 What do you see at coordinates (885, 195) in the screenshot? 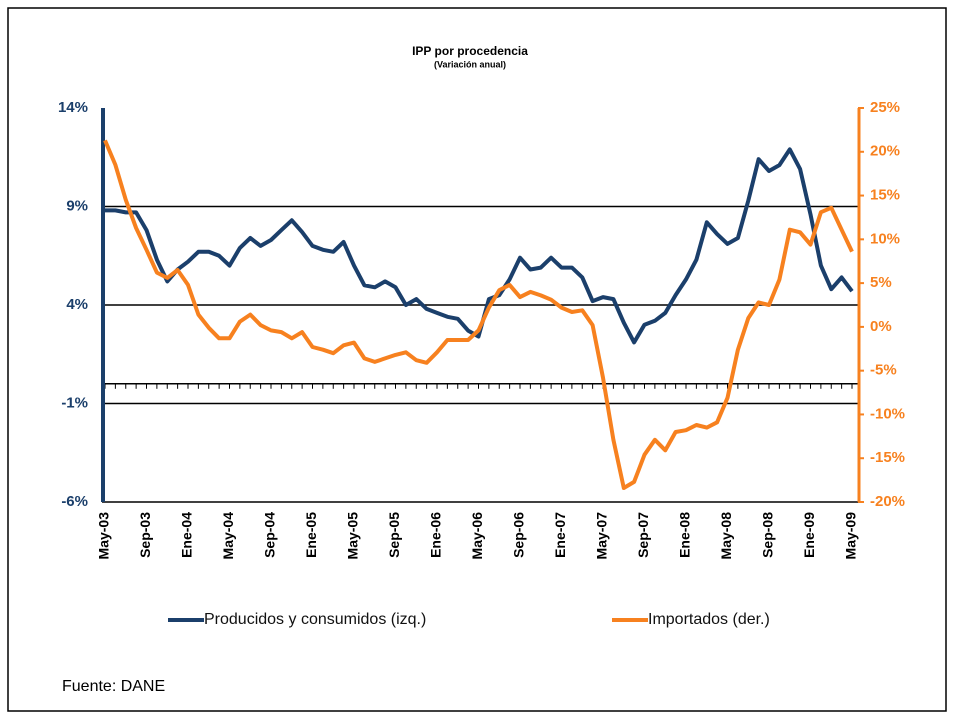
I see `y2-tick-label: 15%` at bounding box center [885, 195].